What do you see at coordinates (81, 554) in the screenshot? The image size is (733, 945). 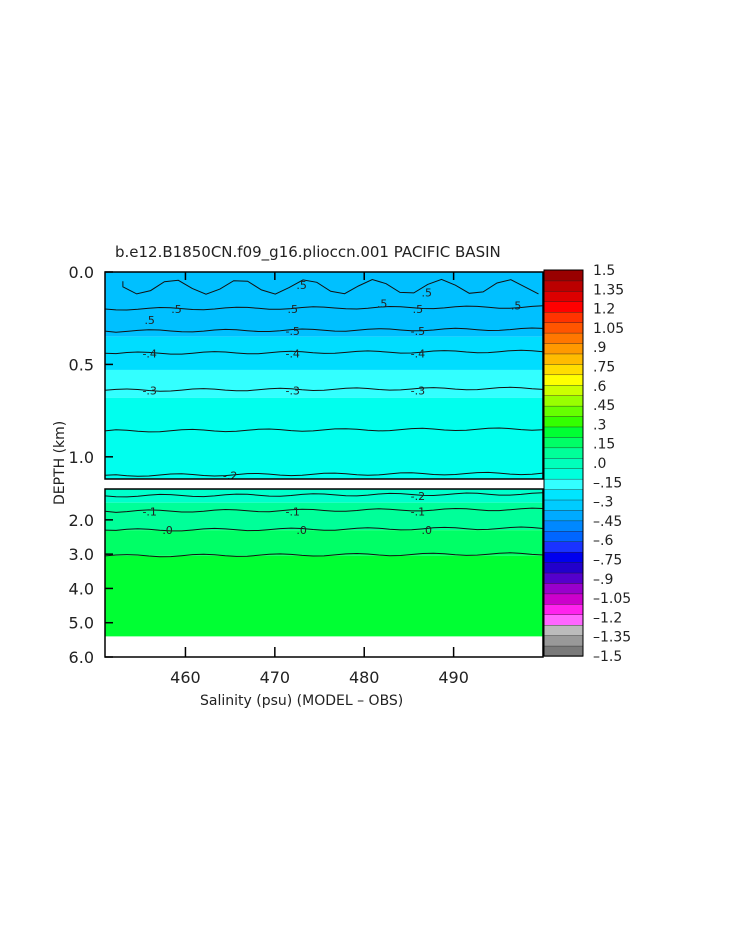 I see `lower-y-tick-label: 3.0` at bounding box center [81, 554].